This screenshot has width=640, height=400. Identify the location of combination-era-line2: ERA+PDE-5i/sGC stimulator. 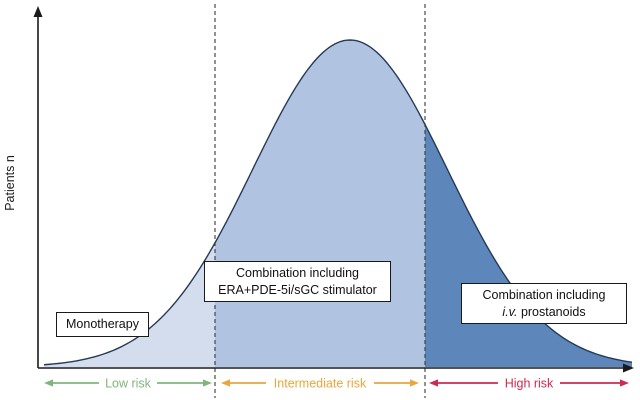
(297, 289).